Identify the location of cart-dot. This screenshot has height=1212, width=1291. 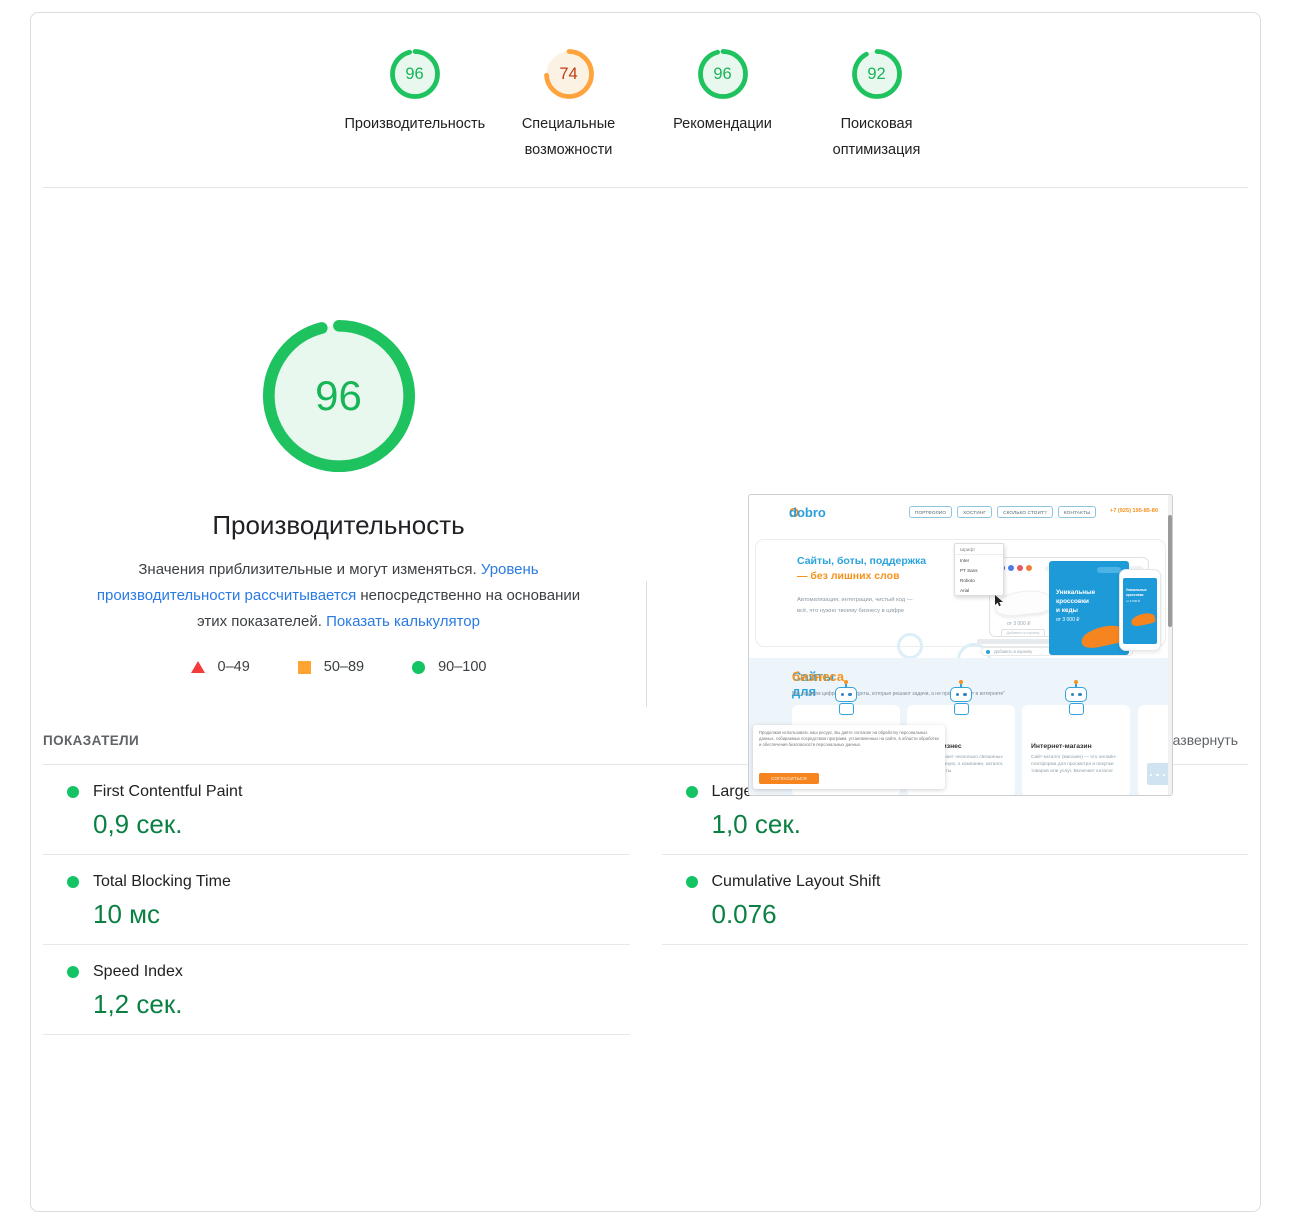
(988, 651).